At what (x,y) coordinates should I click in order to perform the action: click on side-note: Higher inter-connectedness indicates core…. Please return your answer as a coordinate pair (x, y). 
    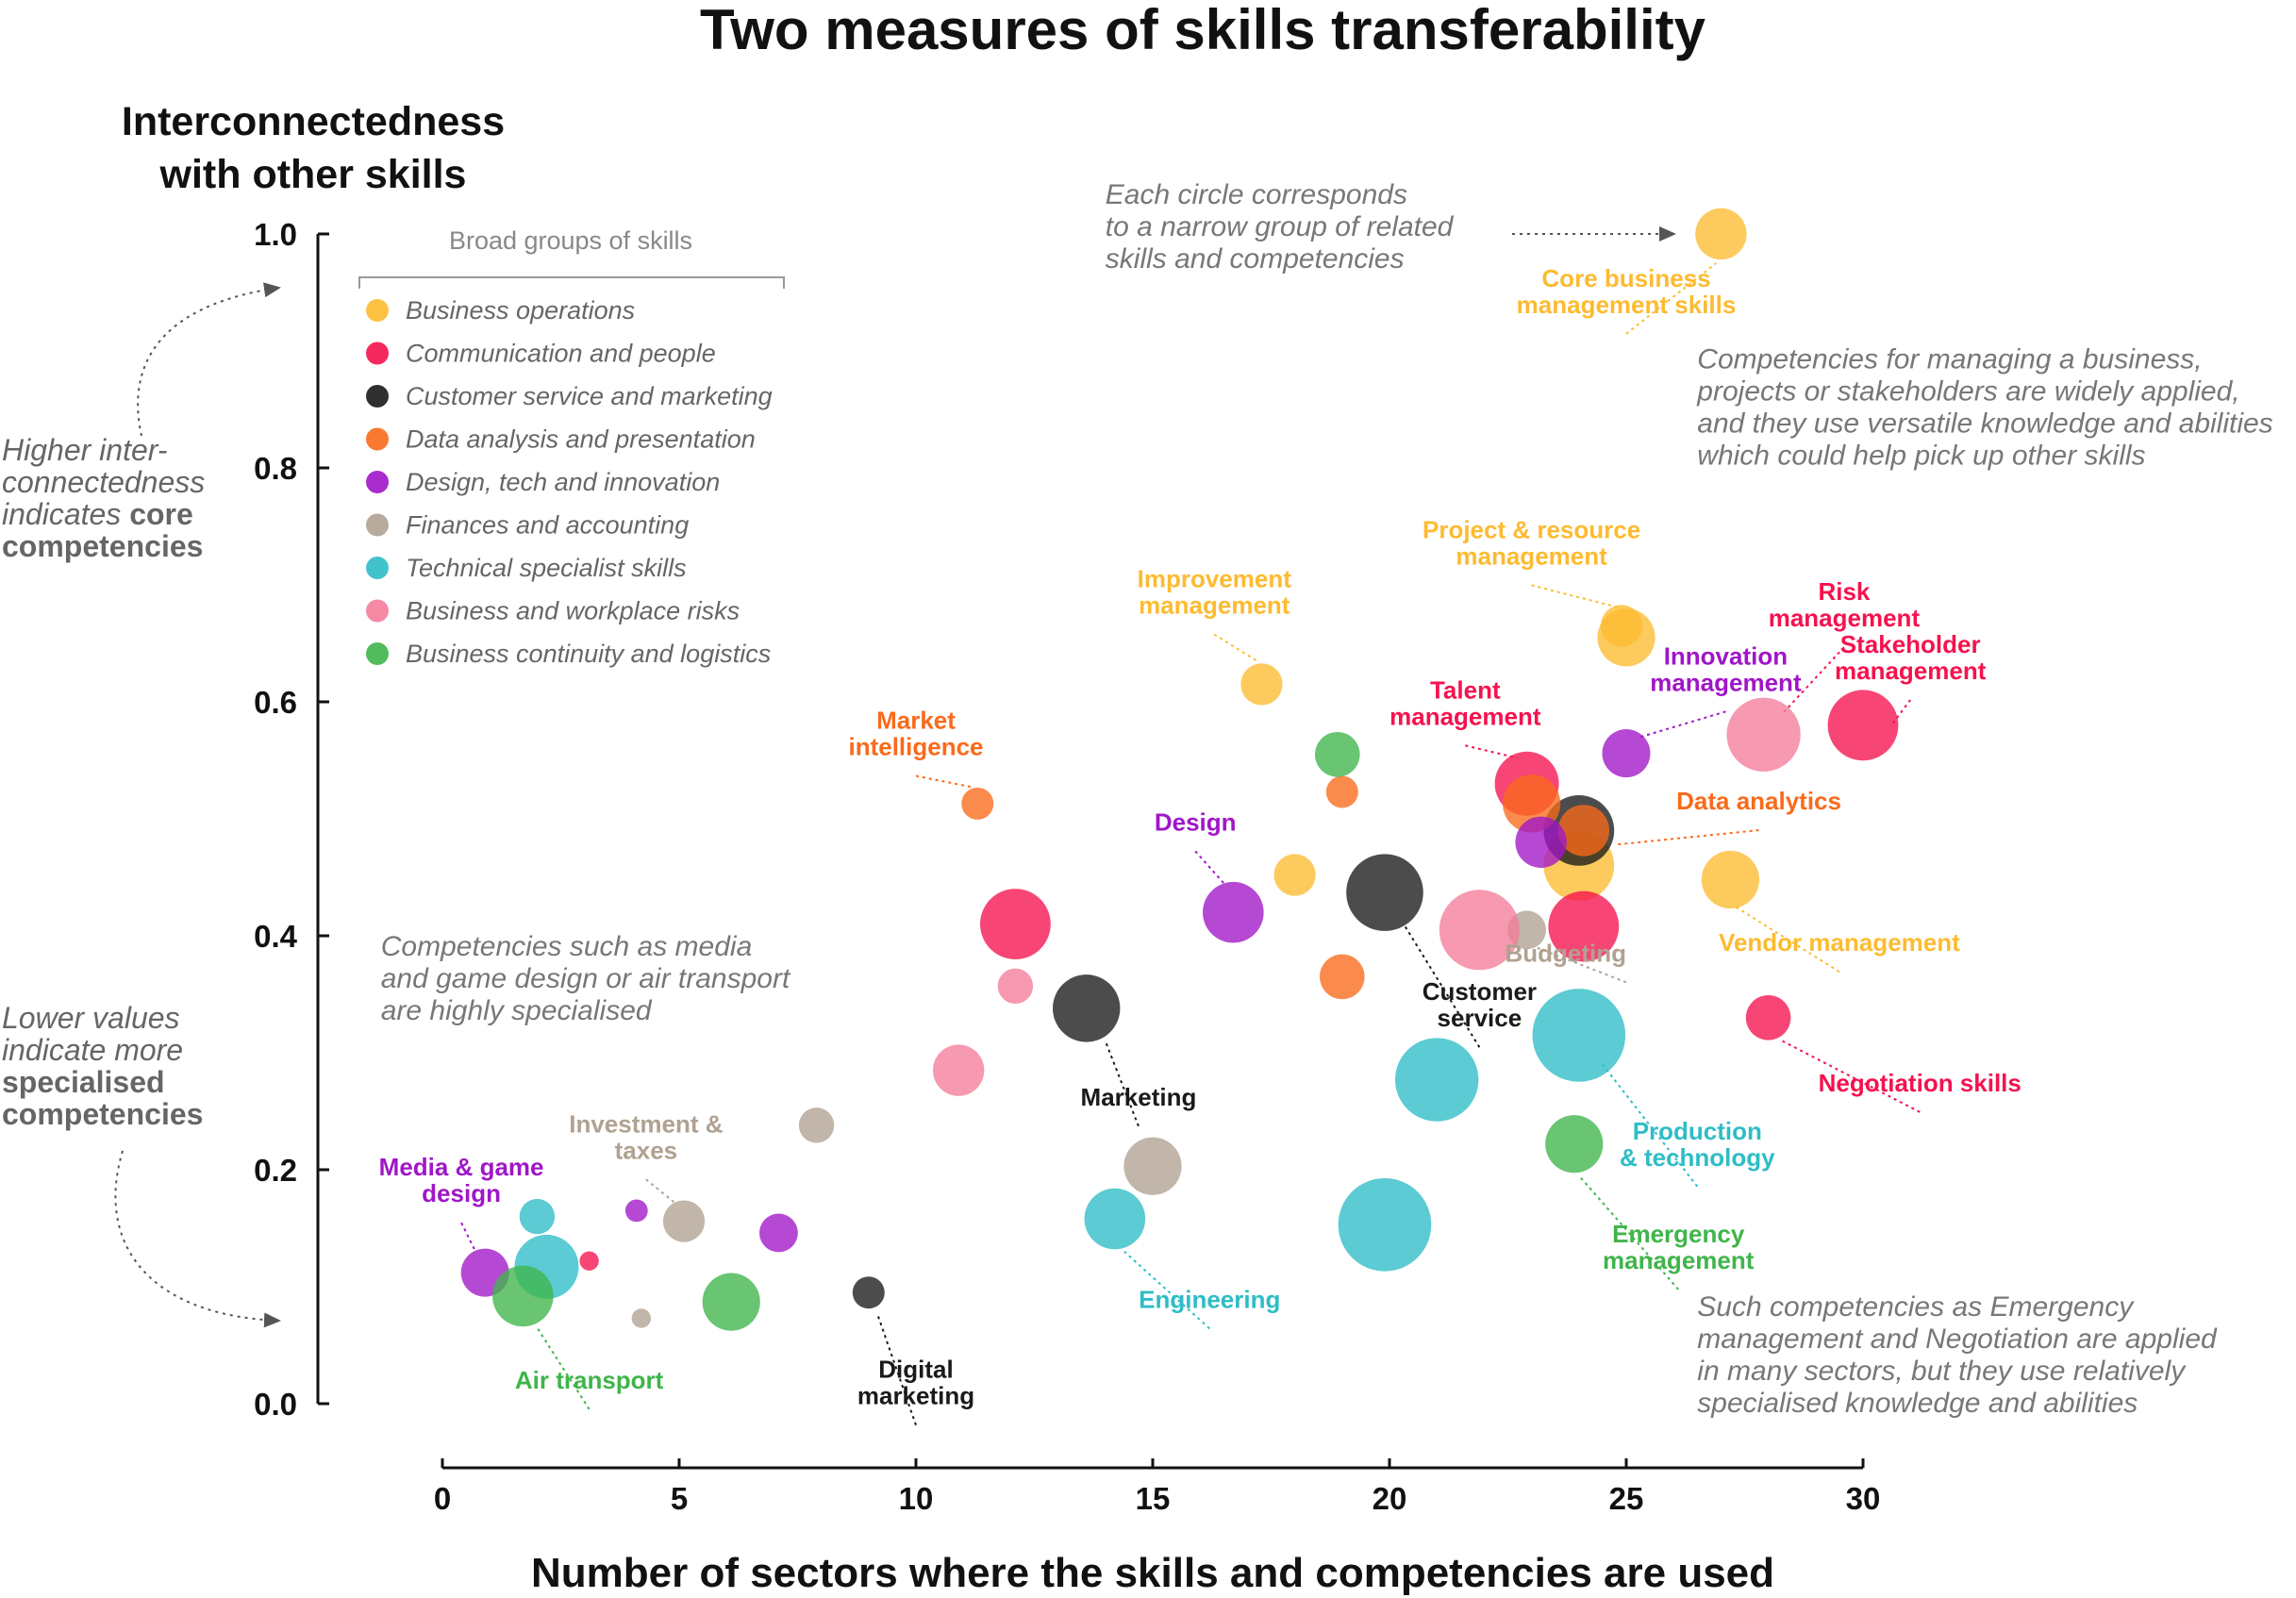
    Looking at the image, I should click on (103, 498).